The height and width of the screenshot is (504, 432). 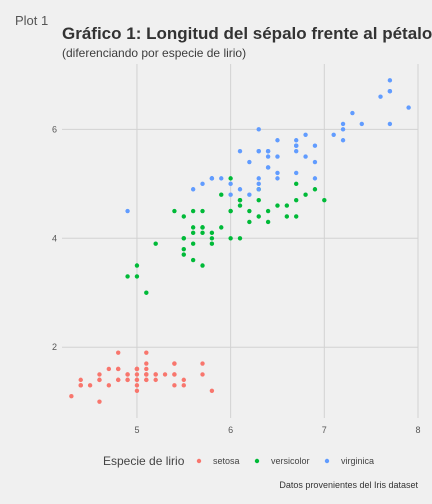 I want to click on legend-label-setosa: setosa, so click(x=226, y=461).